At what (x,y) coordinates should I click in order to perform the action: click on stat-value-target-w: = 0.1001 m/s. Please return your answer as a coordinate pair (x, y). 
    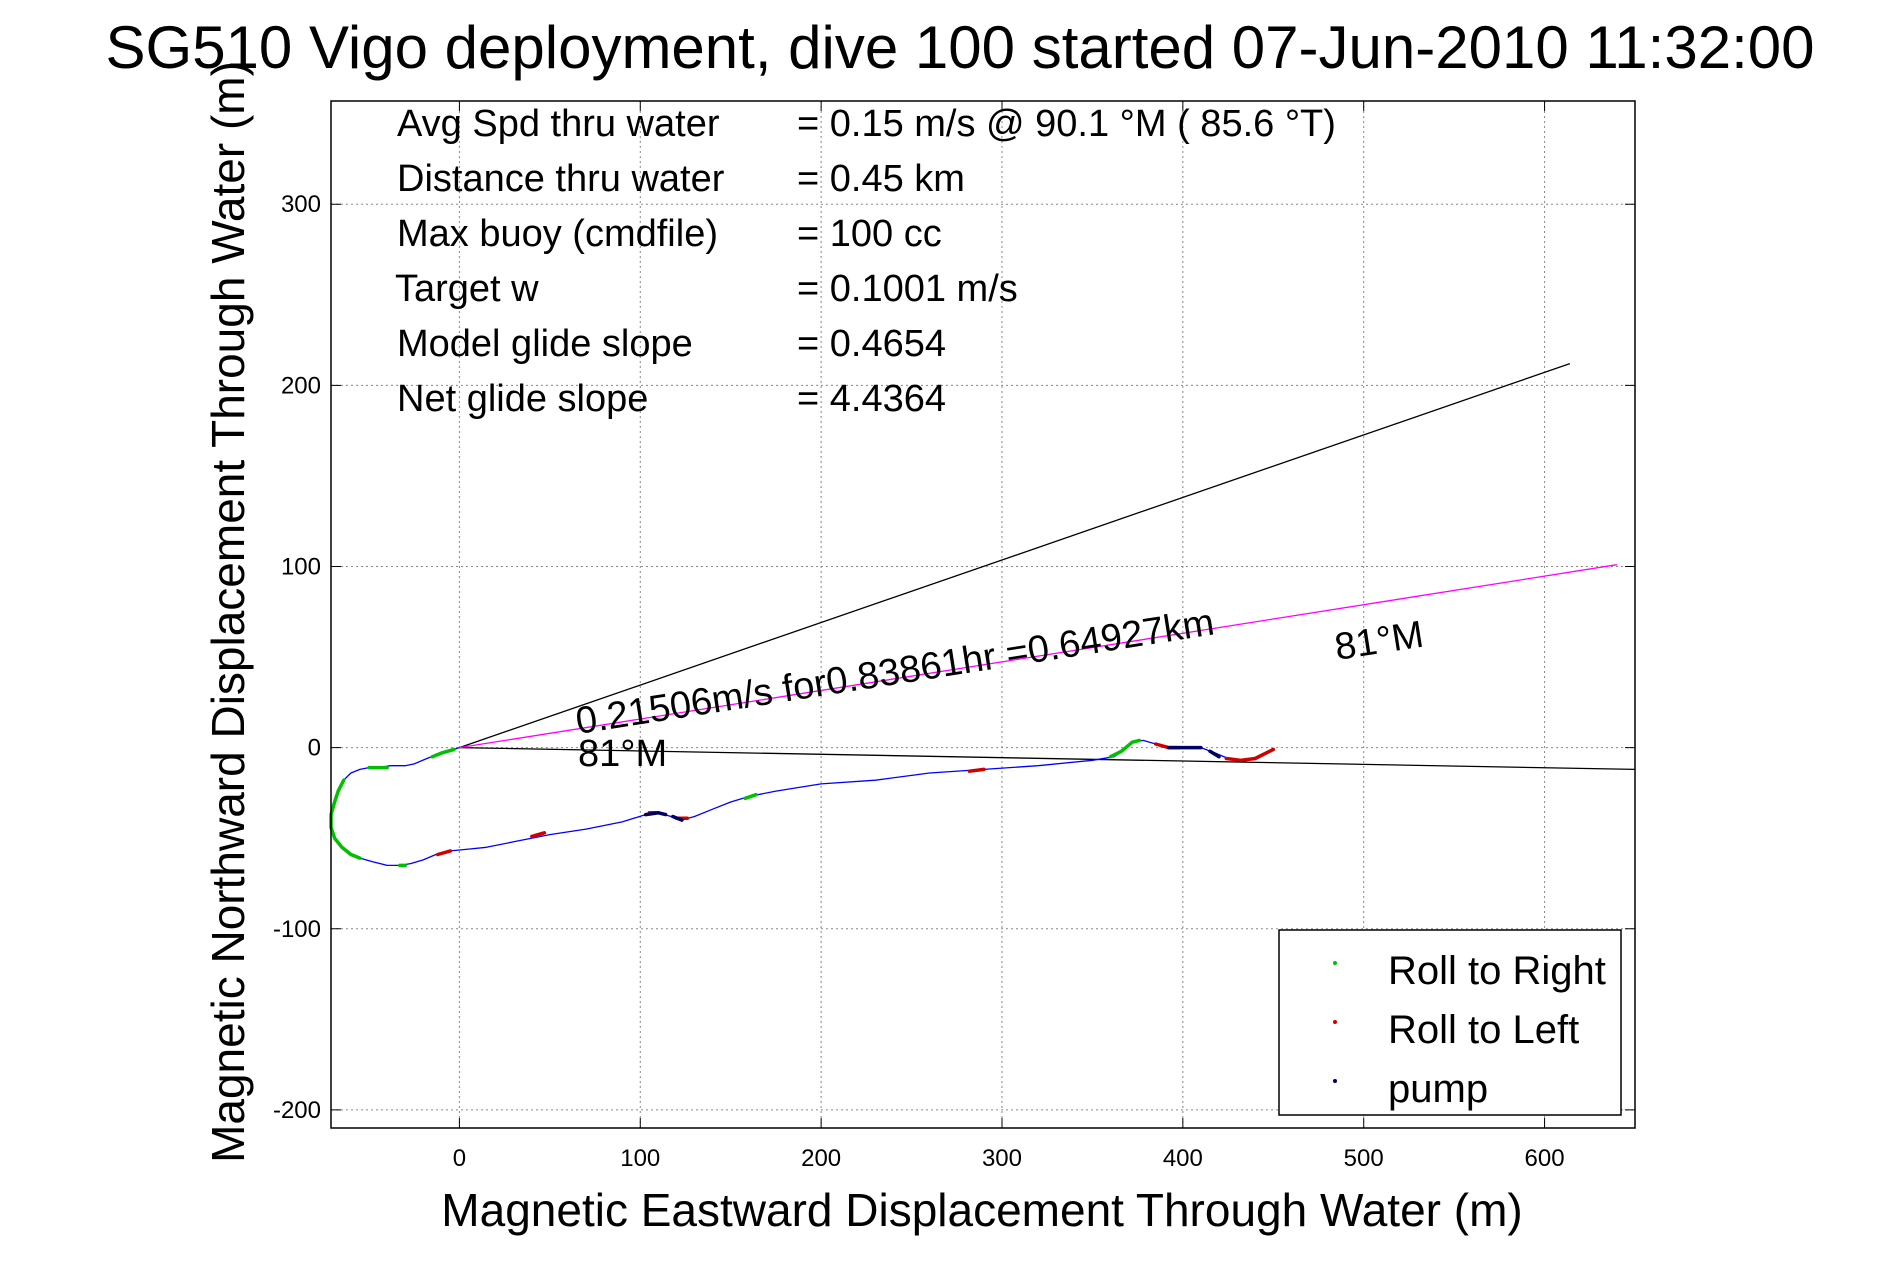
    Looking at the image, I should click on (907, 289).